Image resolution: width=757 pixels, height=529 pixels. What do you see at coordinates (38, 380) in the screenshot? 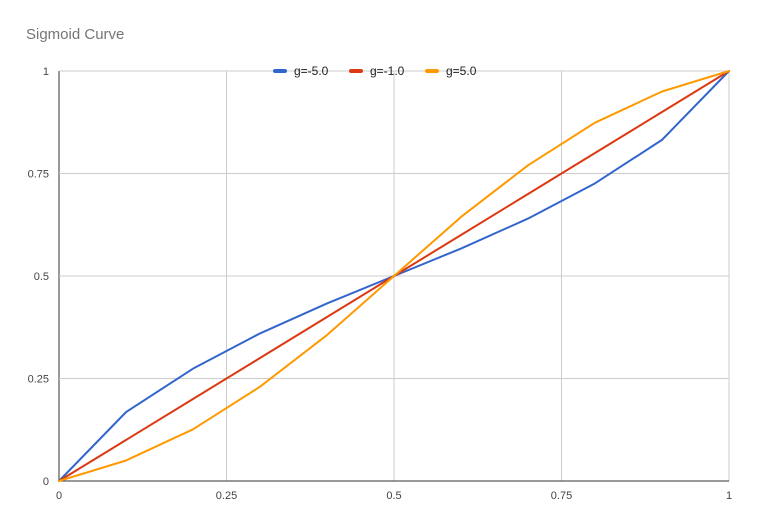
I see `y-tick-label: 0.25` at bounding box center [38, 380].